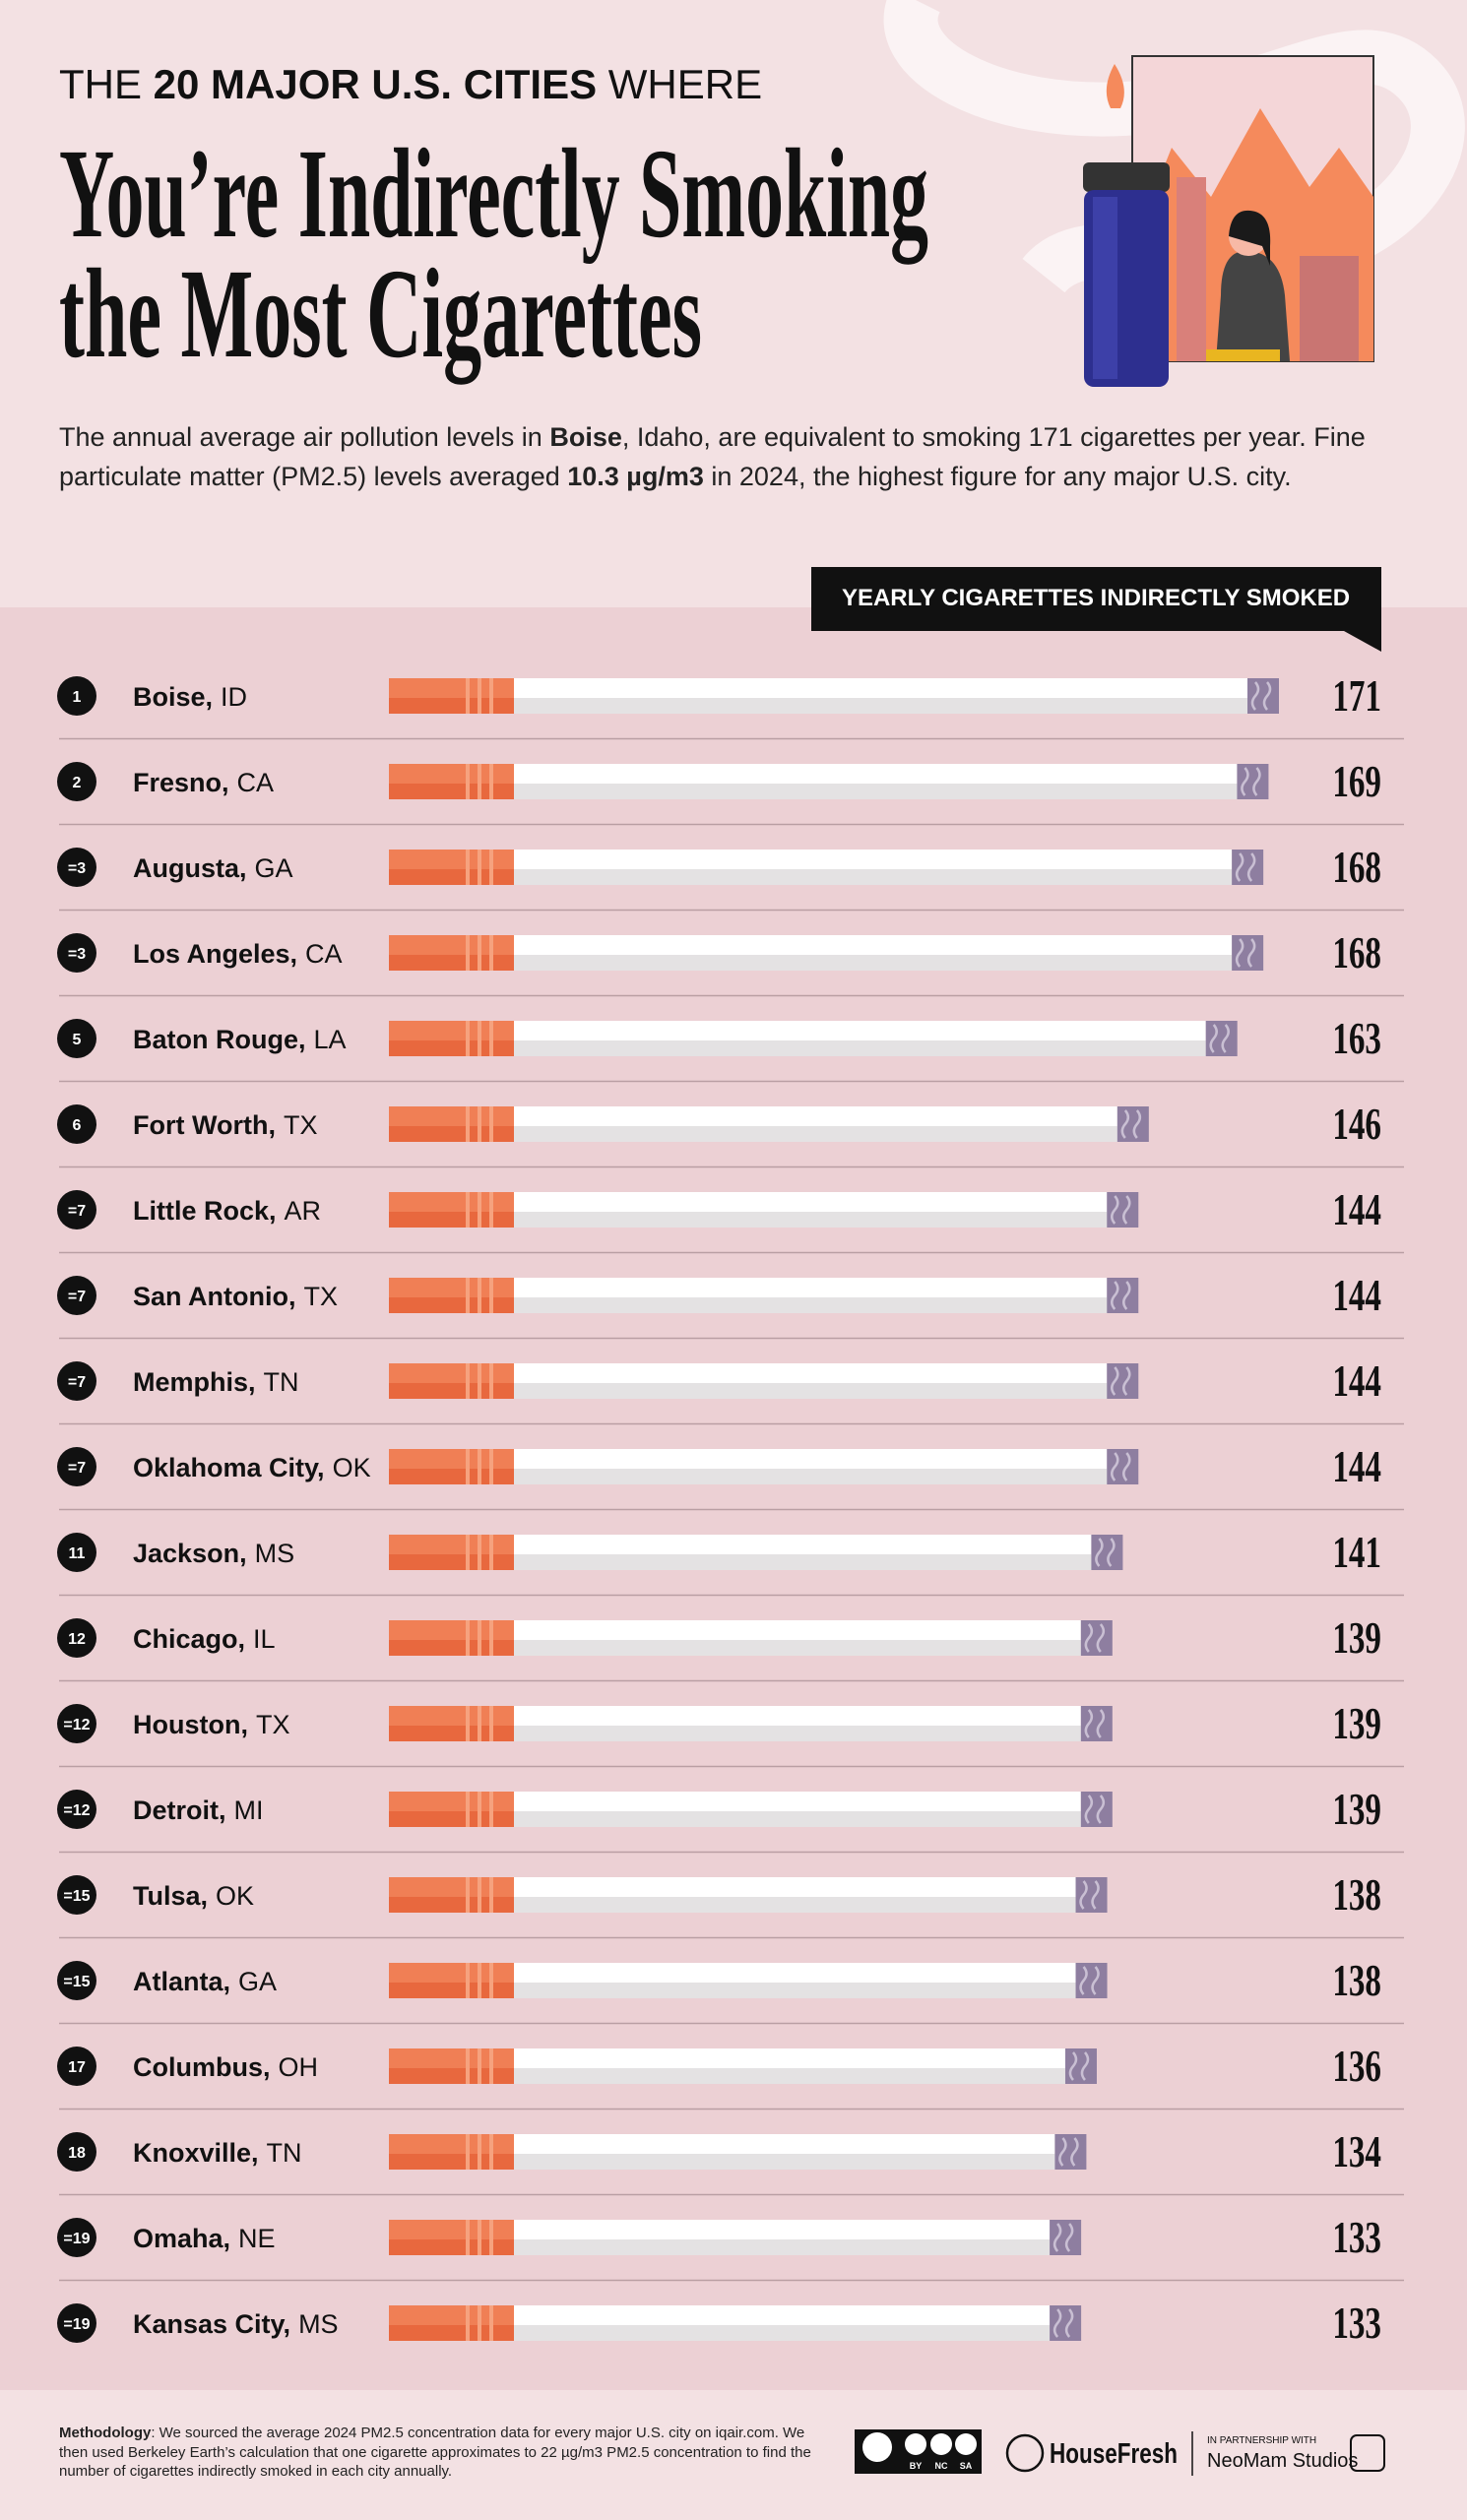  I want to click on city: Boise,, so click(173, 697).